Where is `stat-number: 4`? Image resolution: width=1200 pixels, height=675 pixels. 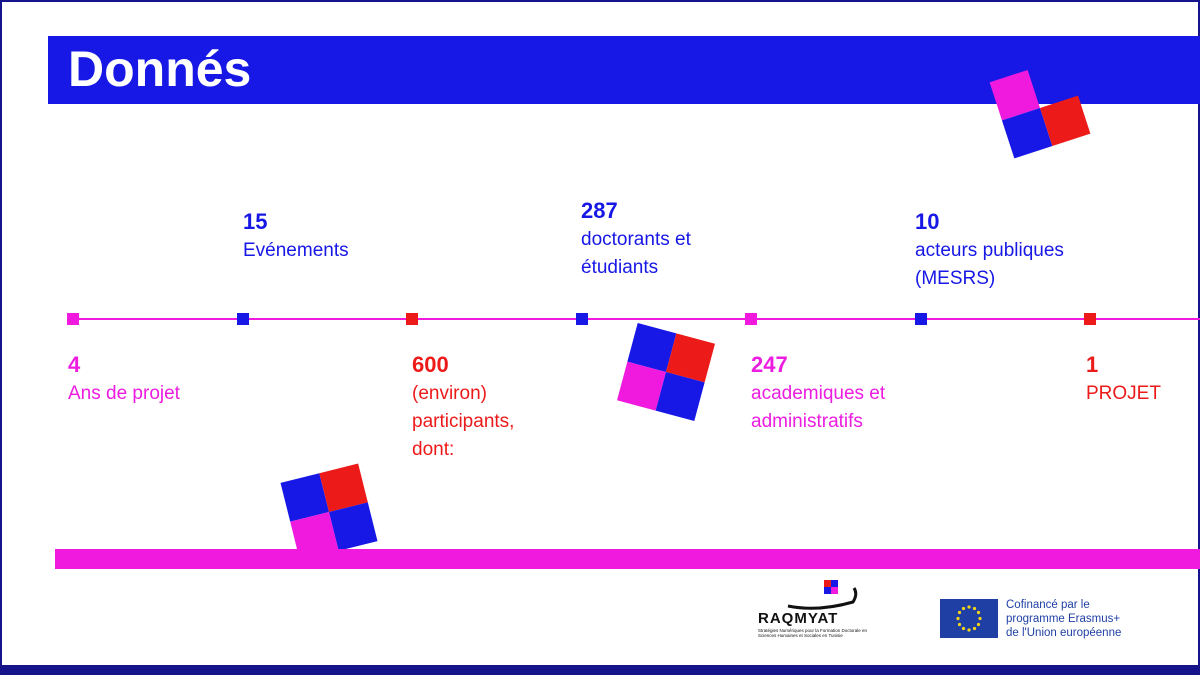 stat-number: 4 is located at coordinates (74, 364).